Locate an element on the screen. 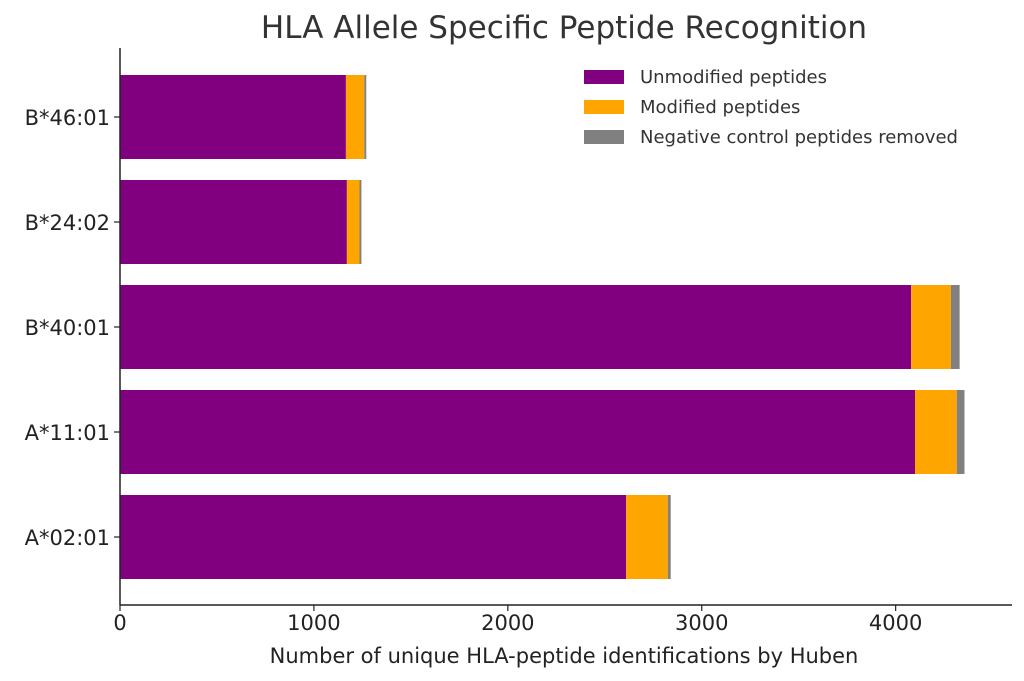  legend-swatch-unmodified-peptides is located at coordinates (604, 77).